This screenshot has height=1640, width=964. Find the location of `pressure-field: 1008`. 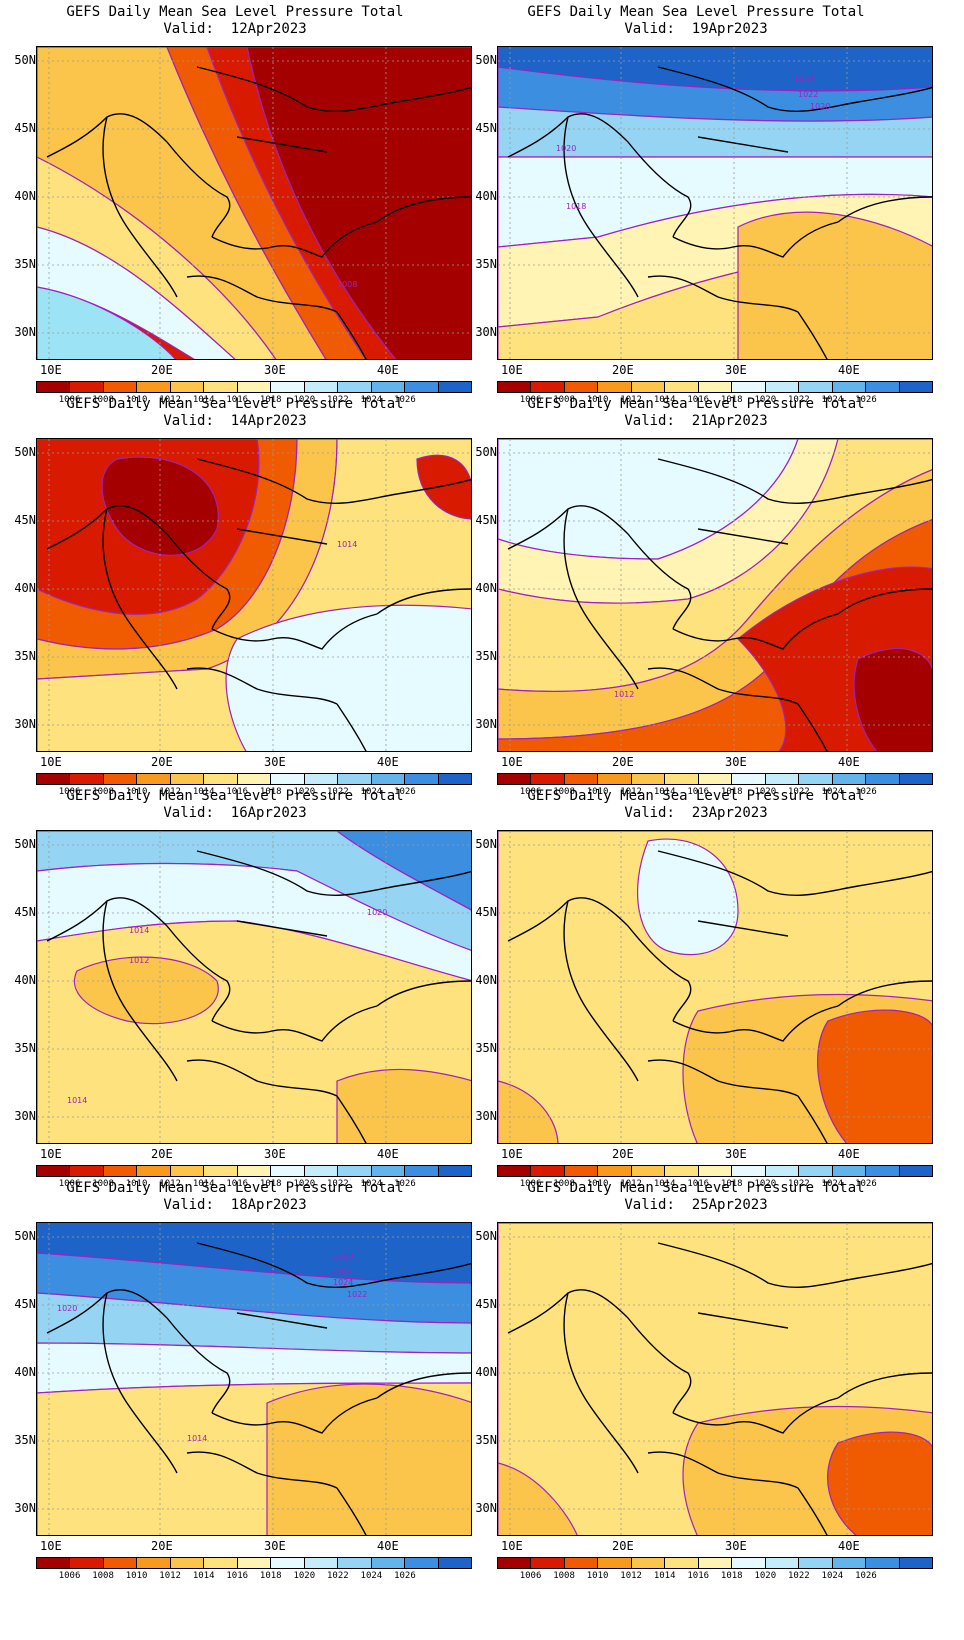

pressure-field: 1008 is located at coordinates (254, 203).